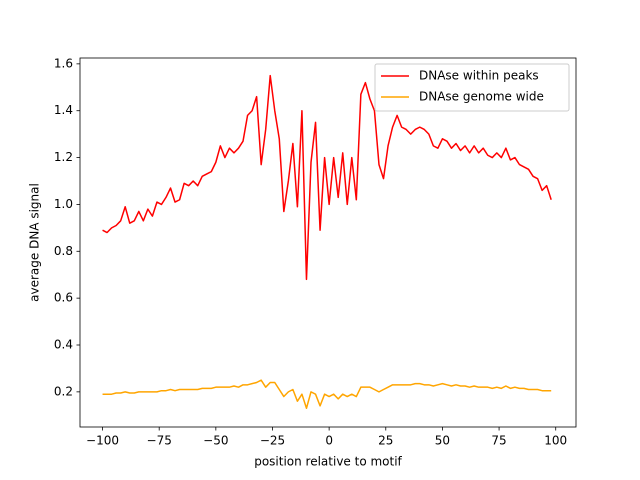 Image resolution: width=640 pixels, height=480 pixels. What do you see at coordinates (159, 441) in the screenshot?
I see `x-tick-label: −75` at bounding box center [159, 441].